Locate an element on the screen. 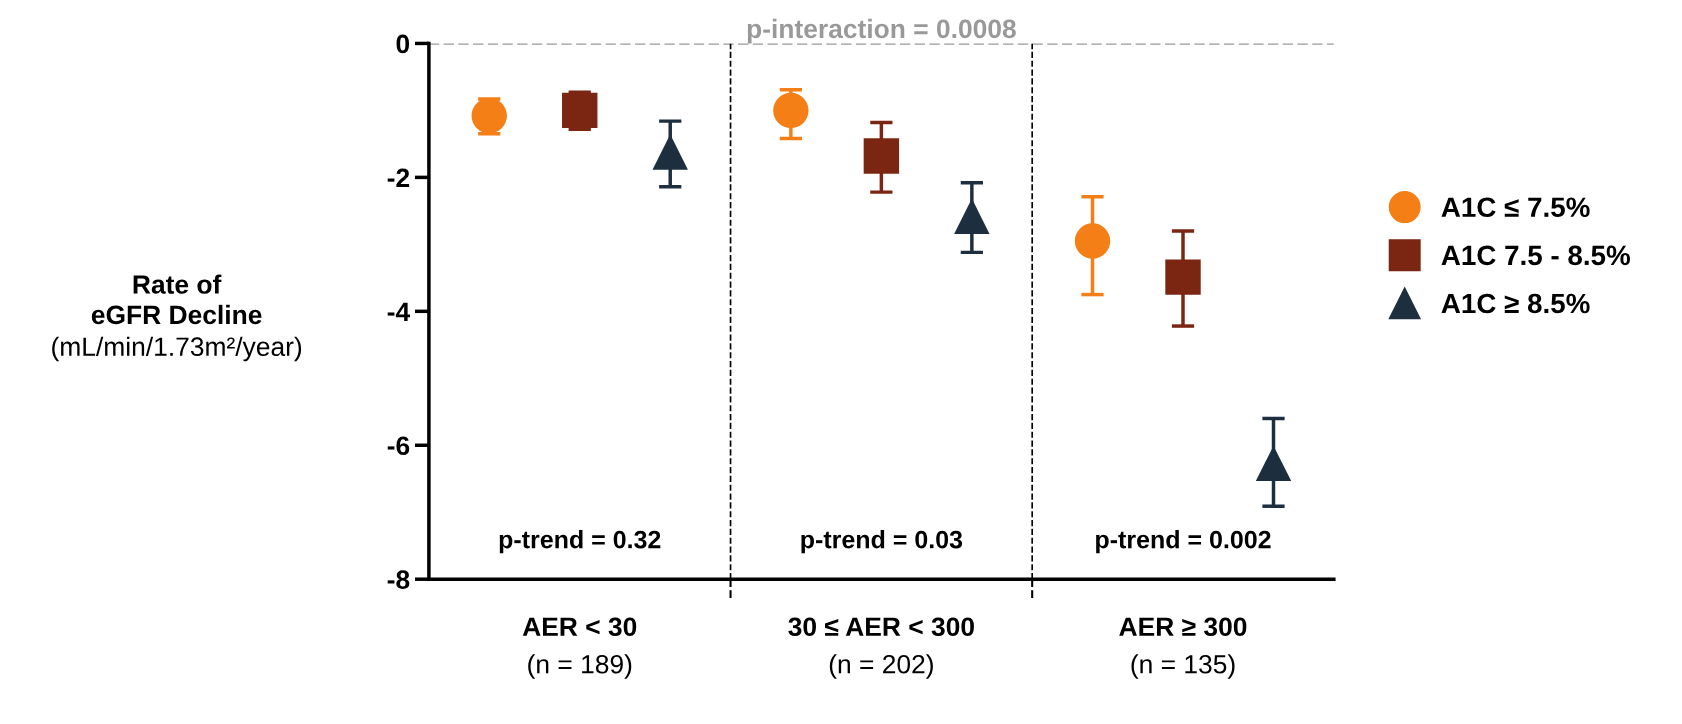  y-tick-label: -4 is located at coordinates (399, 311).